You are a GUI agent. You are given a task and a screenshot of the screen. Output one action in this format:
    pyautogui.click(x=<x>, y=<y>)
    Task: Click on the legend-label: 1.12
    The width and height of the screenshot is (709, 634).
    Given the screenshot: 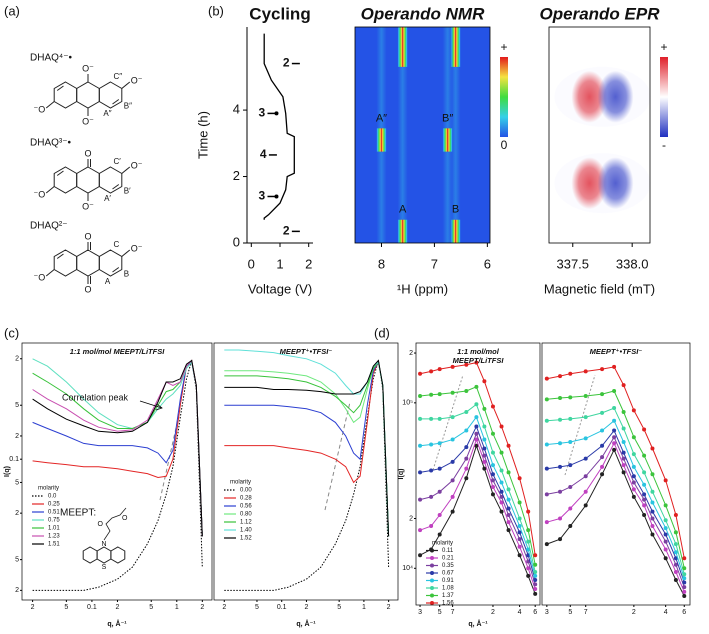 What is the action you would take?
    pyautogui.click(x=246, y=523)
    